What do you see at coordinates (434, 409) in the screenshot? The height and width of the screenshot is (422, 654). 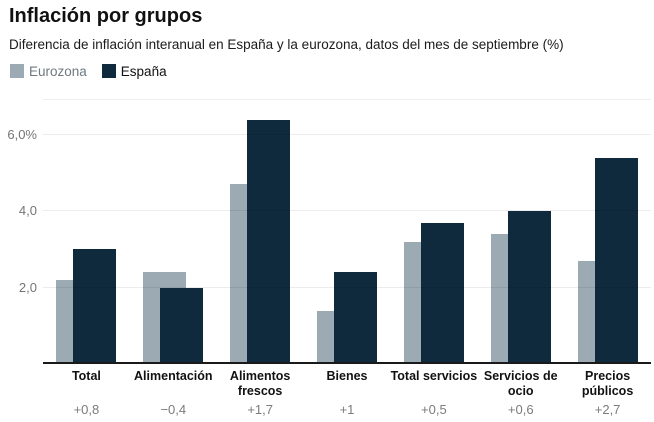 I see `diff-label: +0,5` at bounding box center [434, 409].